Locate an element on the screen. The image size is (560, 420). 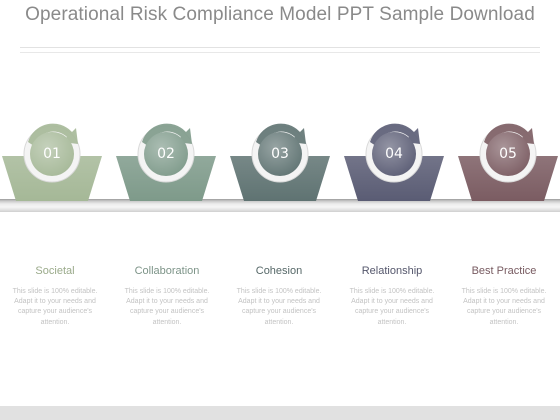
step-5-label: Best Practice is located at coordinates (504, 271).